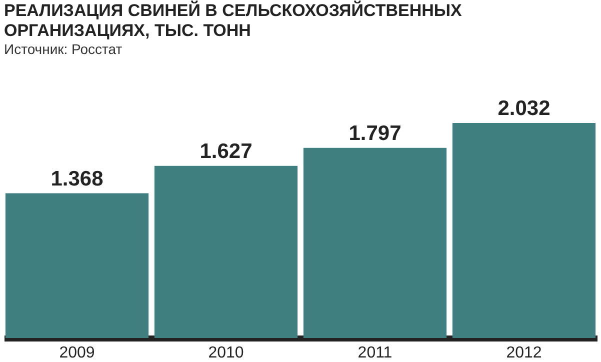  Describe the element at coordinates (226, 151) in the screenshot. I see `data-label: 1.627` at that location.